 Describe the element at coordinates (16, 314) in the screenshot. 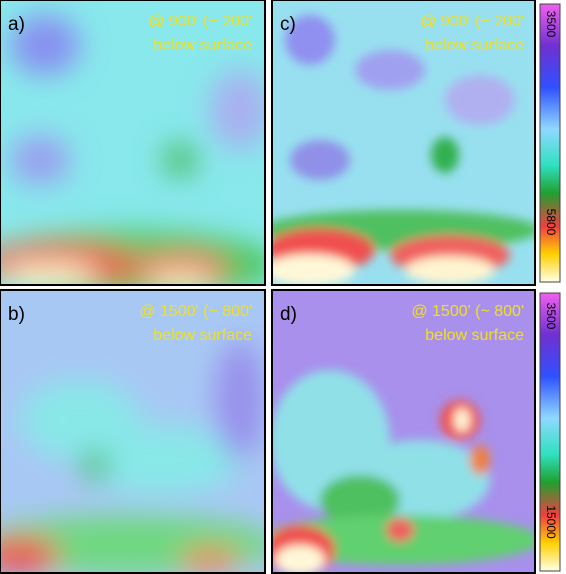

I see `panel-label: b)` at that location.